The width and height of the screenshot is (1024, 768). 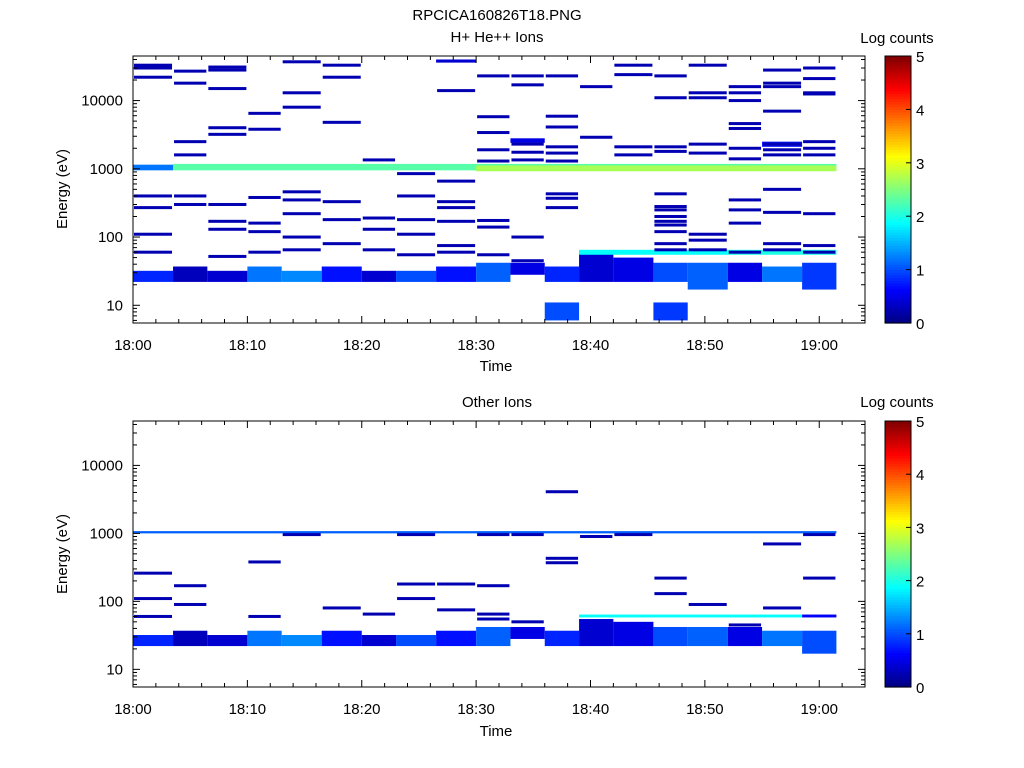 What do you see at coordinates (591, 345) in the screenshot?
I see `x-tick-label: 18:40` at bounding box center [591, 345].